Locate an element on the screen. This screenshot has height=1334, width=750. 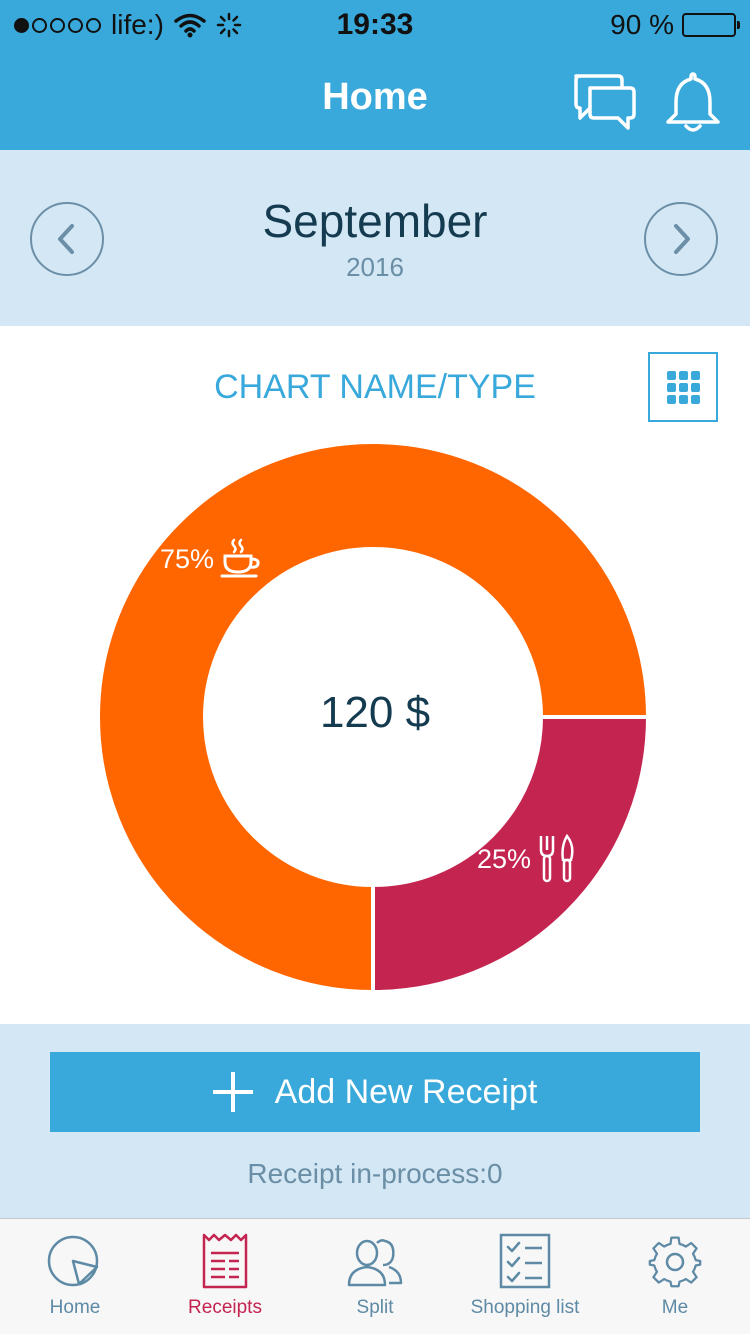
chart-type-button is located at coordinates (683, 387).